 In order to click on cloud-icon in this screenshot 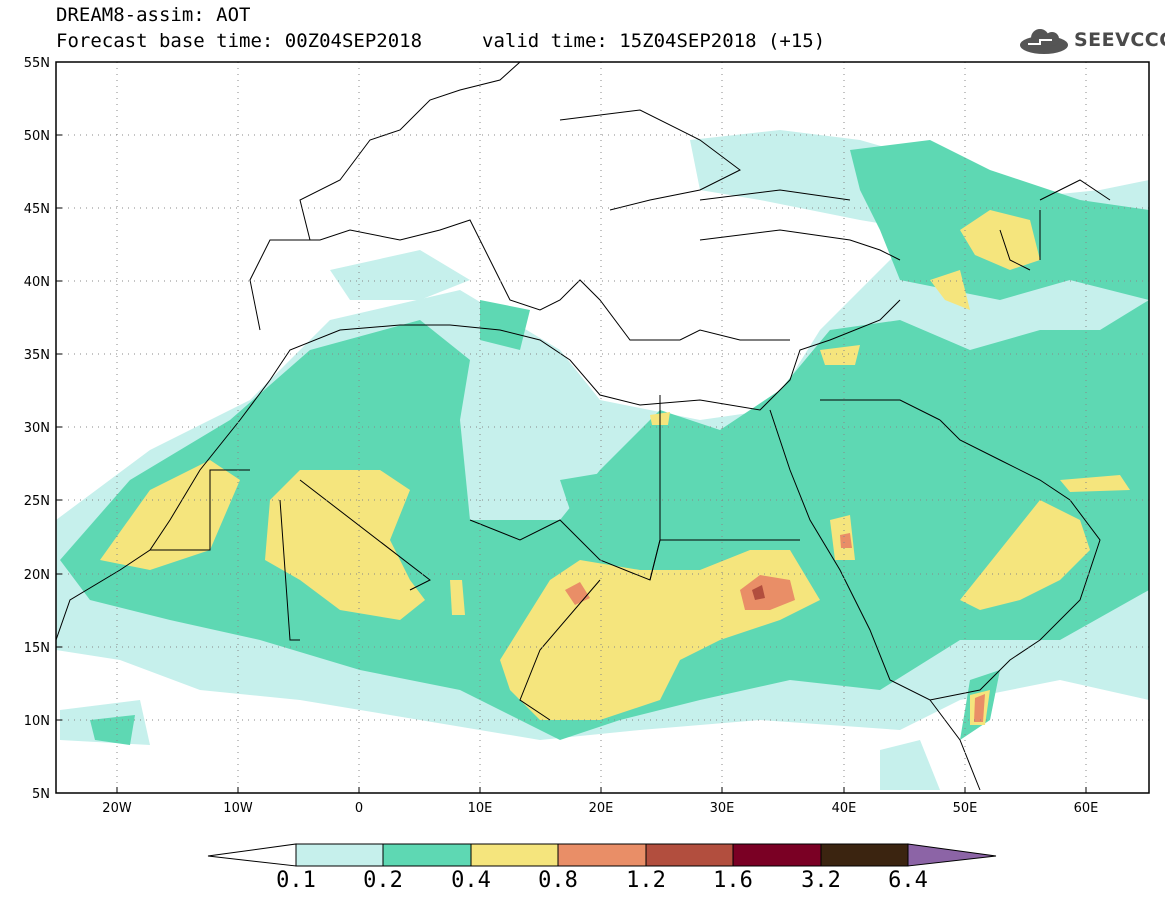, I will do `click(1044, 41)`.